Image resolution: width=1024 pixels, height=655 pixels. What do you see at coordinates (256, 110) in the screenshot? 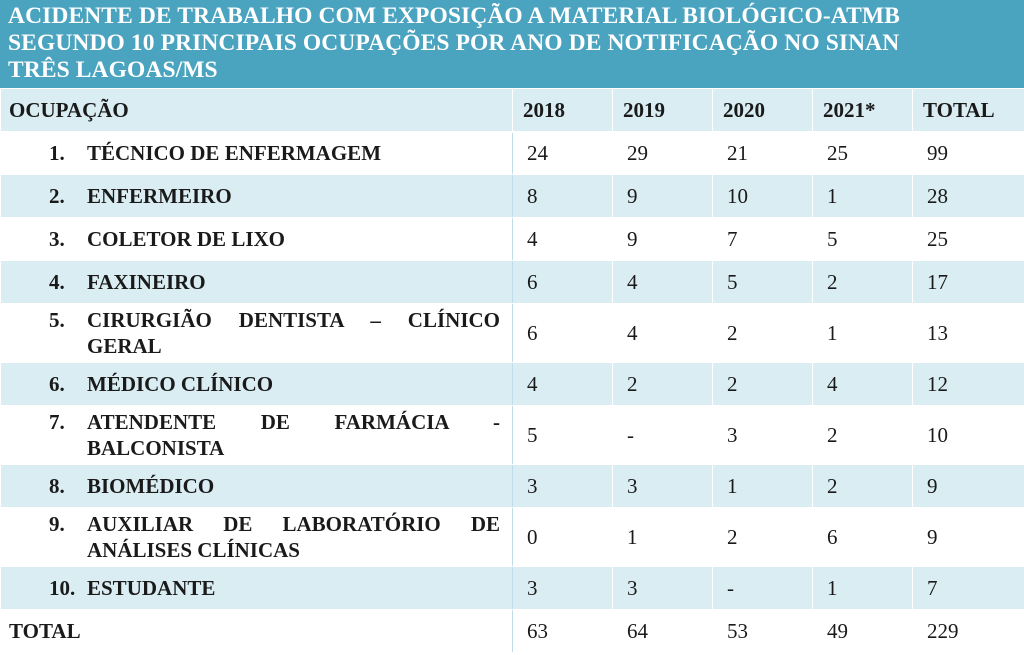
I see `header-occupation: OCUPAÇÃO` at bounding box center [256, 110].